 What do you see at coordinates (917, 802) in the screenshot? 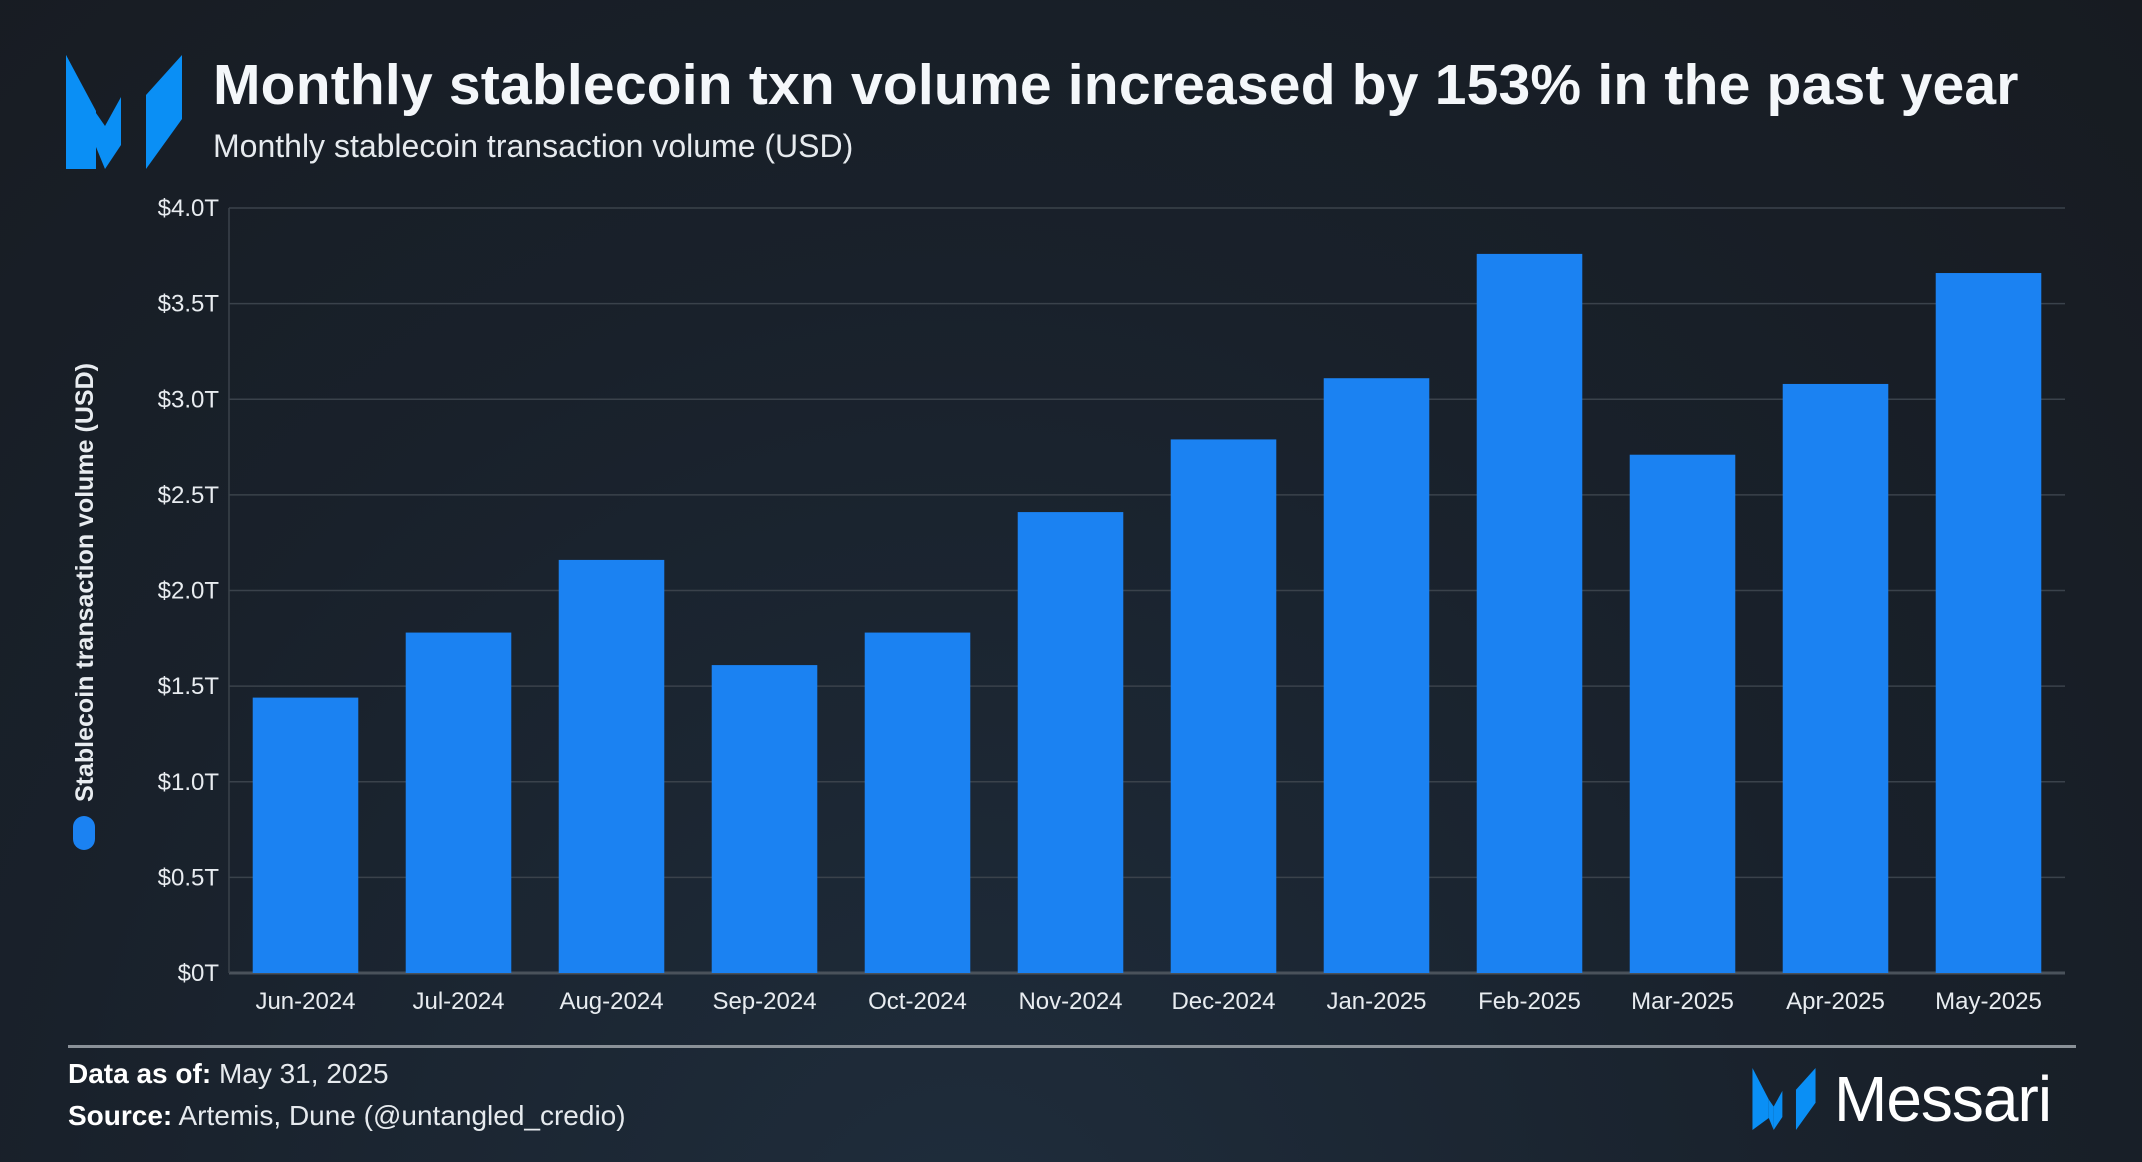
I see `bar-oct-2024` at bounding box center [917, 802].